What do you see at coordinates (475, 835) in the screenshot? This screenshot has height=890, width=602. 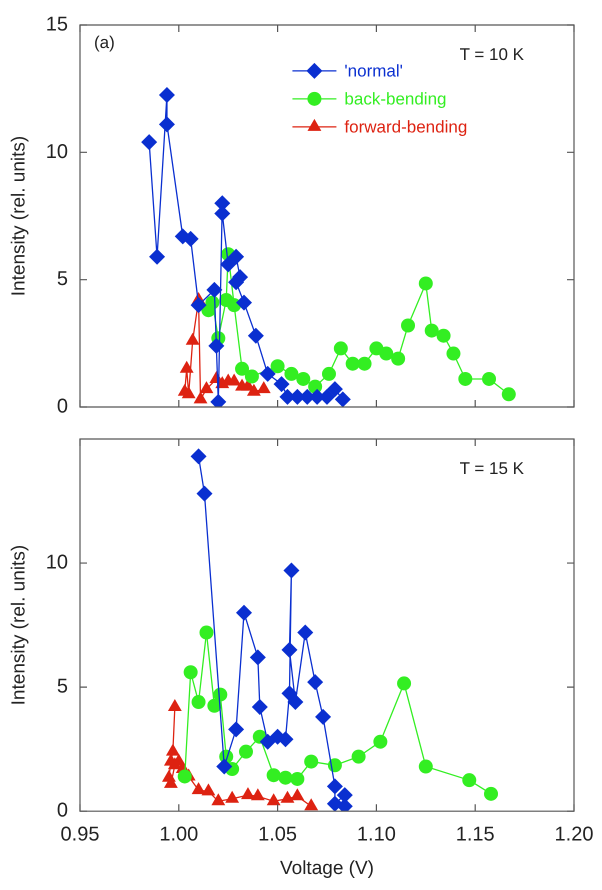 I see `x-tick-label: 1.15` at bounding box center [475, 835].